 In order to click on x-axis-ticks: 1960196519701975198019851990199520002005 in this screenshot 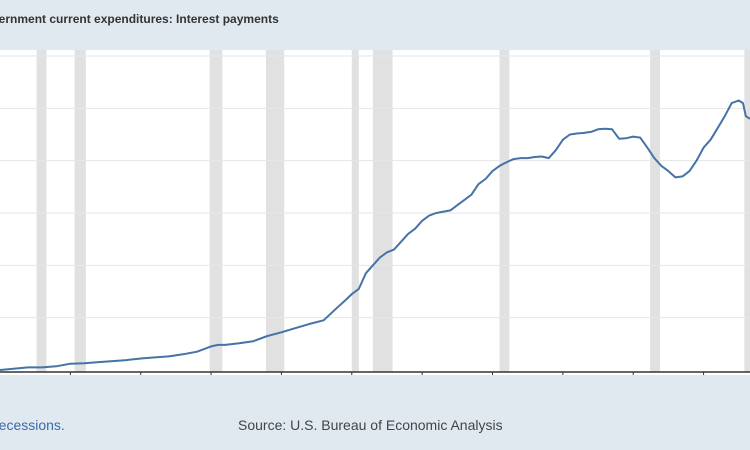, I will do `click(387, 373)`.